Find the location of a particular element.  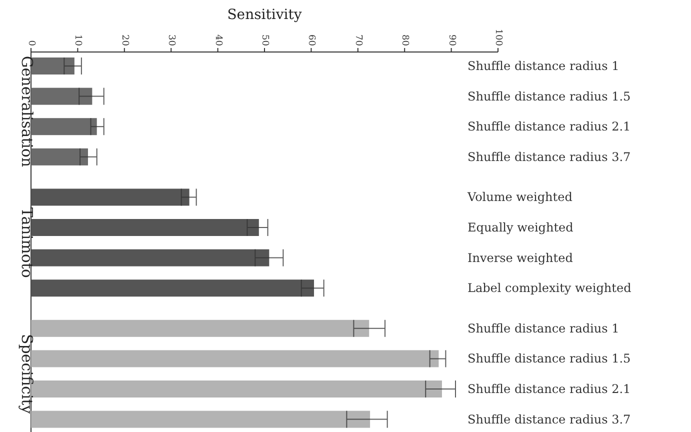

x-tick-label: 40 is located at coordinates (217, 40).